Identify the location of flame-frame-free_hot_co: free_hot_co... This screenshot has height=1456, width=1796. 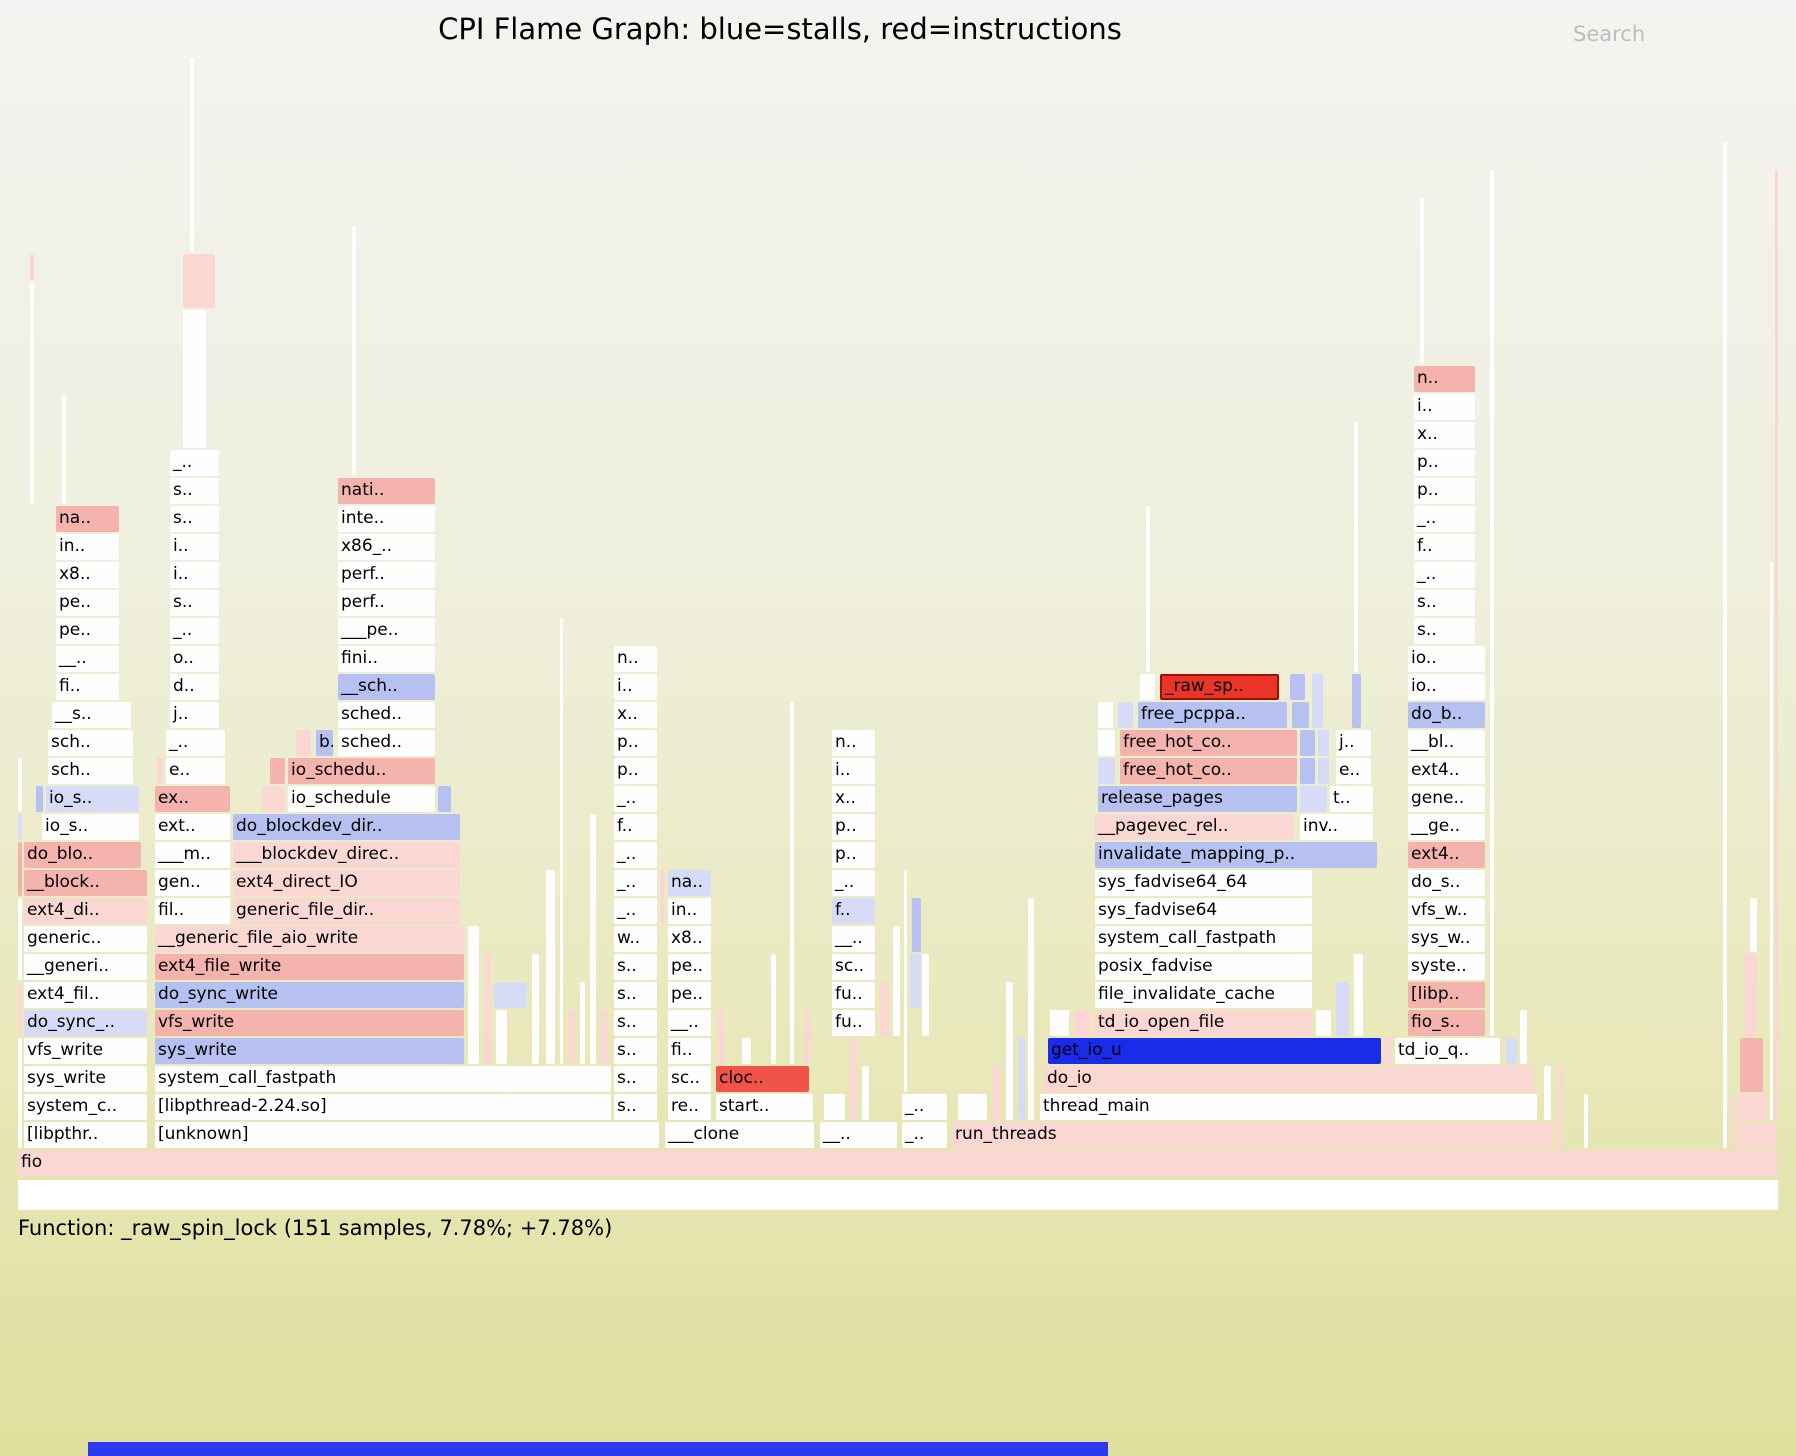
(1208, 771).